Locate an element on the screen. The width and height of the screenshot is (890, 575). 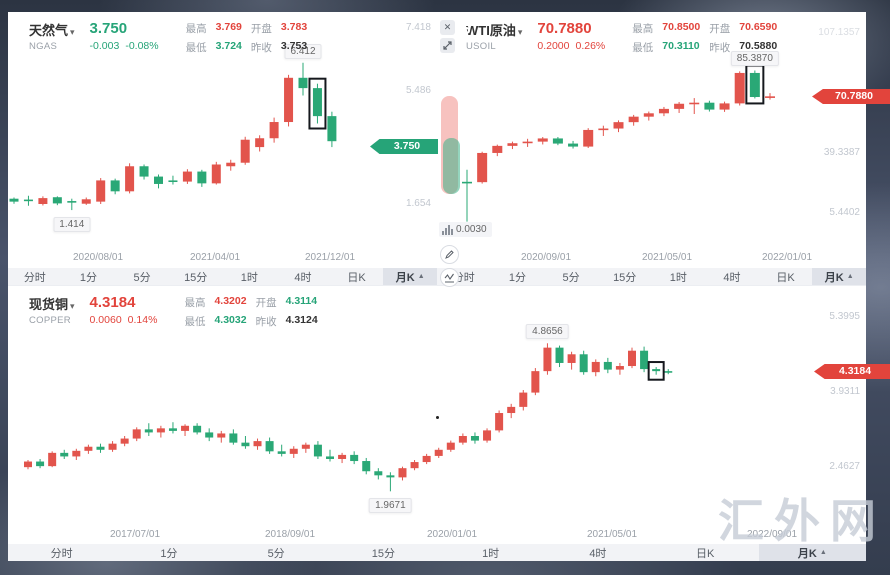
chevron-down-icon: ▾ is located at coordinates (520, 32).